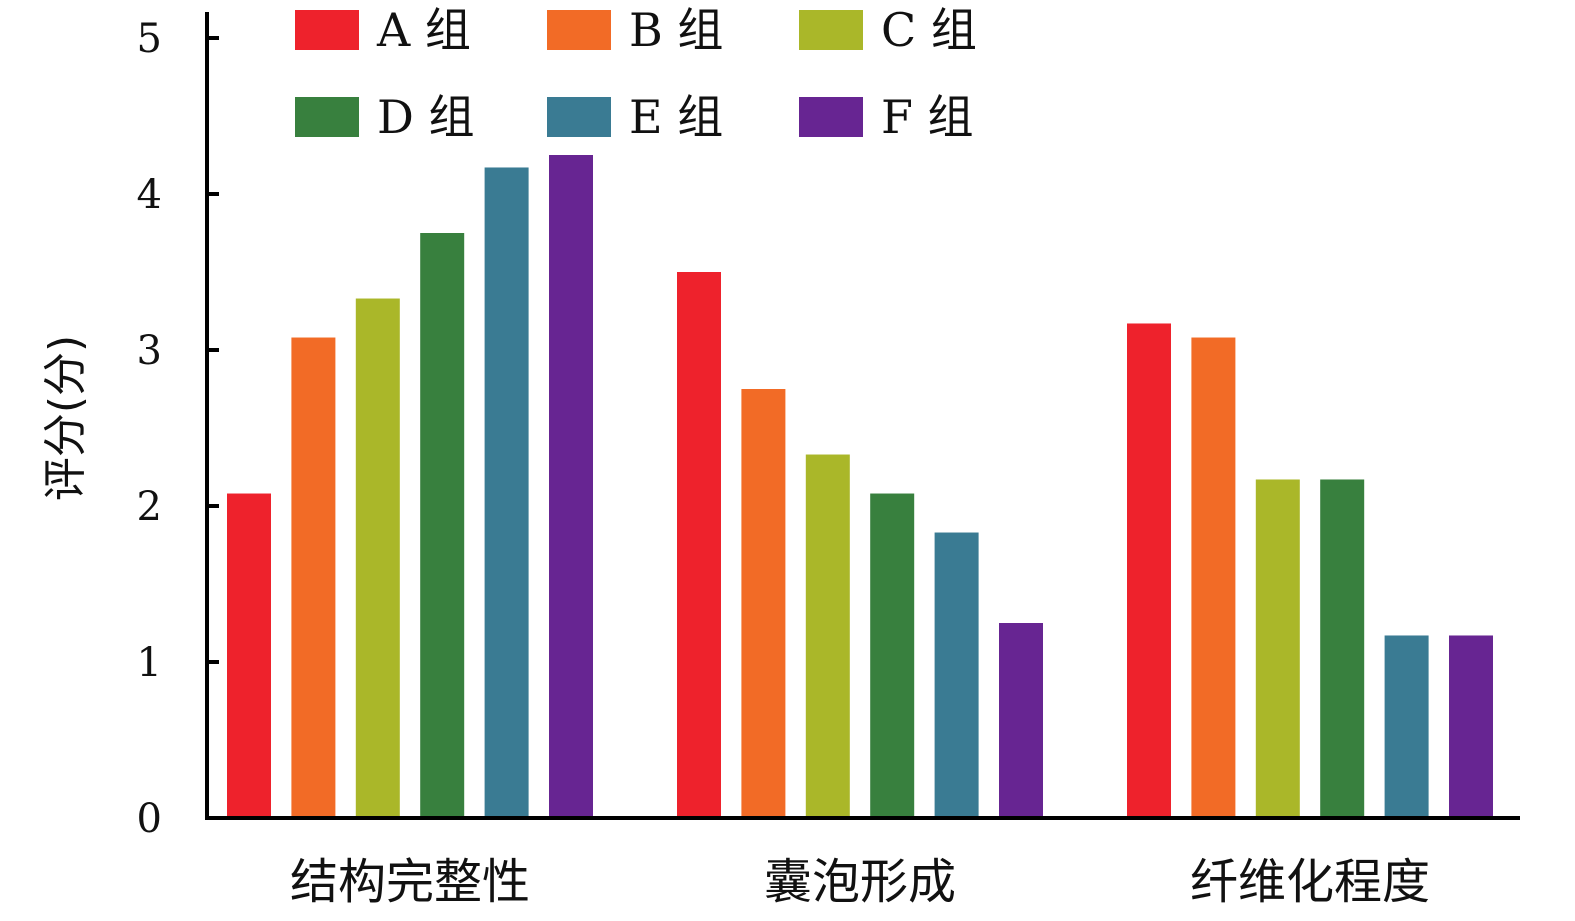 The width and height of the screenshot is (1575, 921). What do you see at coordinates (423, 30) in the screenshot?
I see `legend-label: A 组` at bounding box center [423, 30].